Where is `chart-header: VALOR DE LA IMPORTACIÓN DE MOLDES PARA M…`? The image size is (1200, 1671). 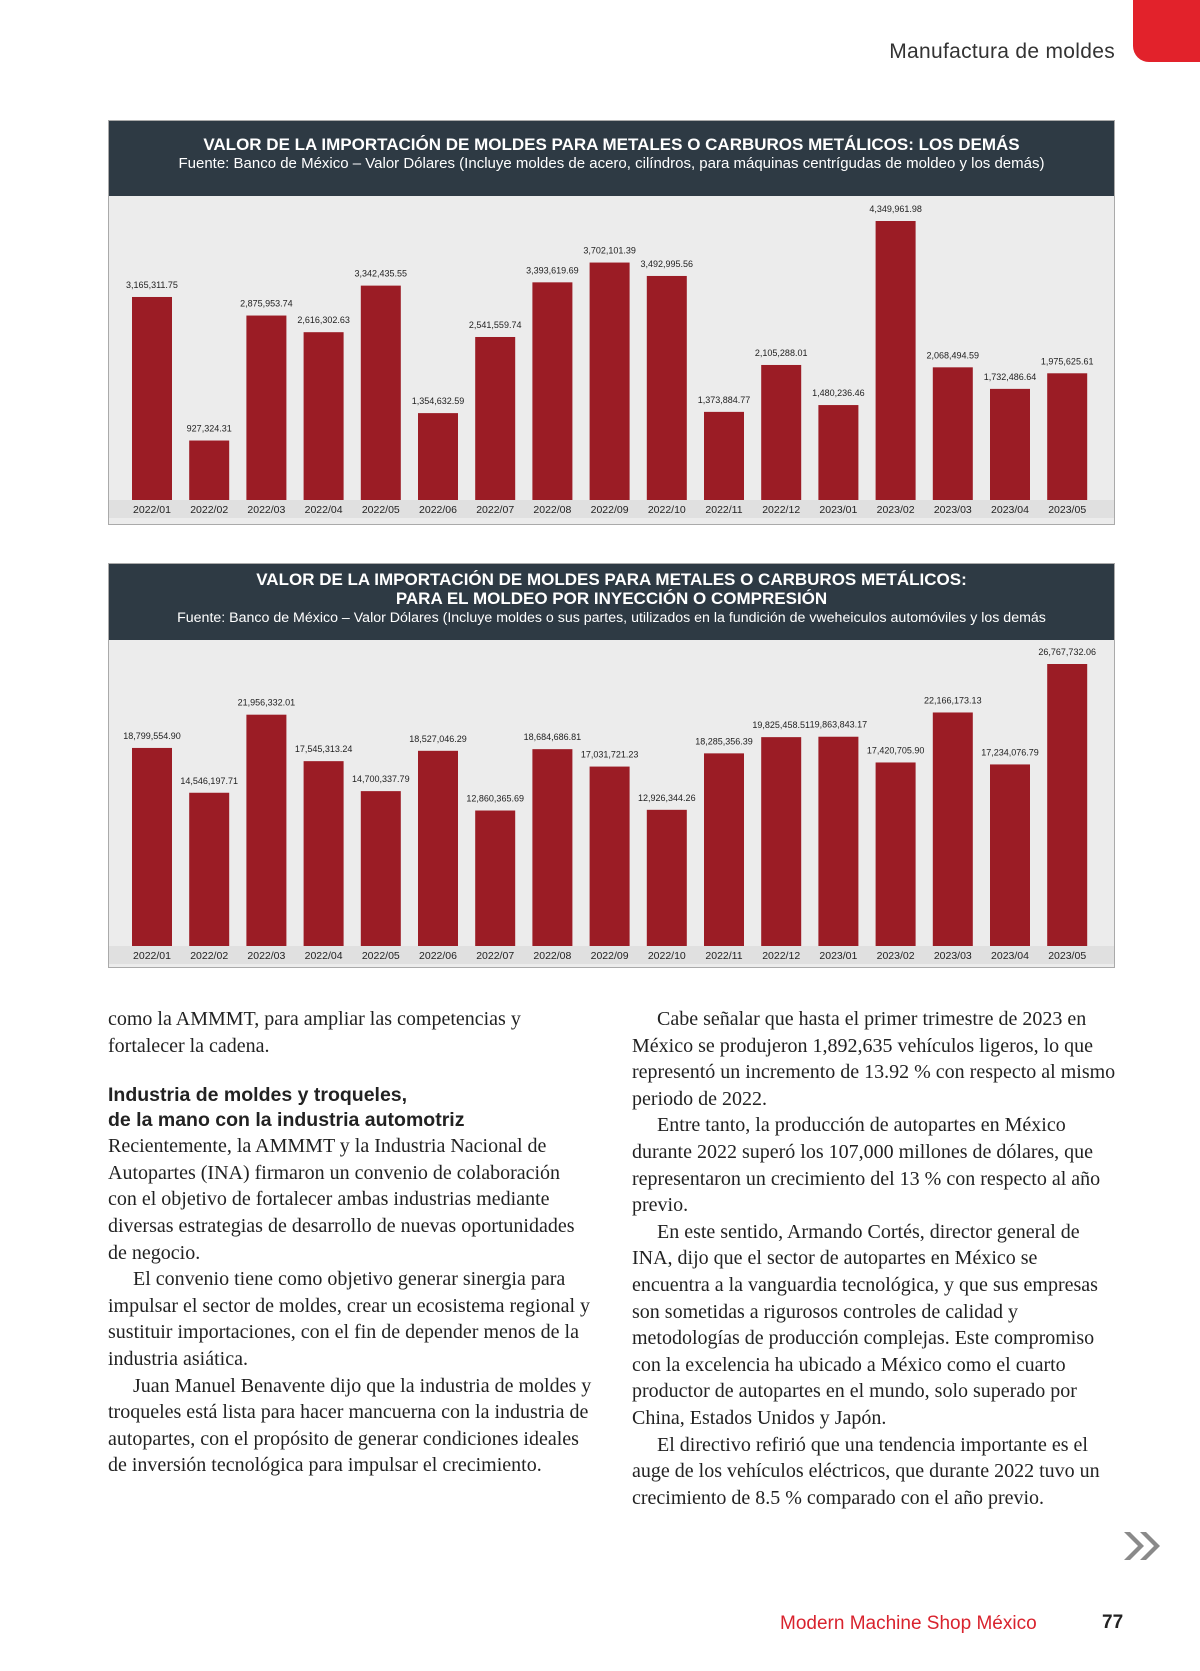
chart-header: VALOR DE LA IMPORTACIÓN DE MOLDES PARA M… is located at coordinates (611, 158).